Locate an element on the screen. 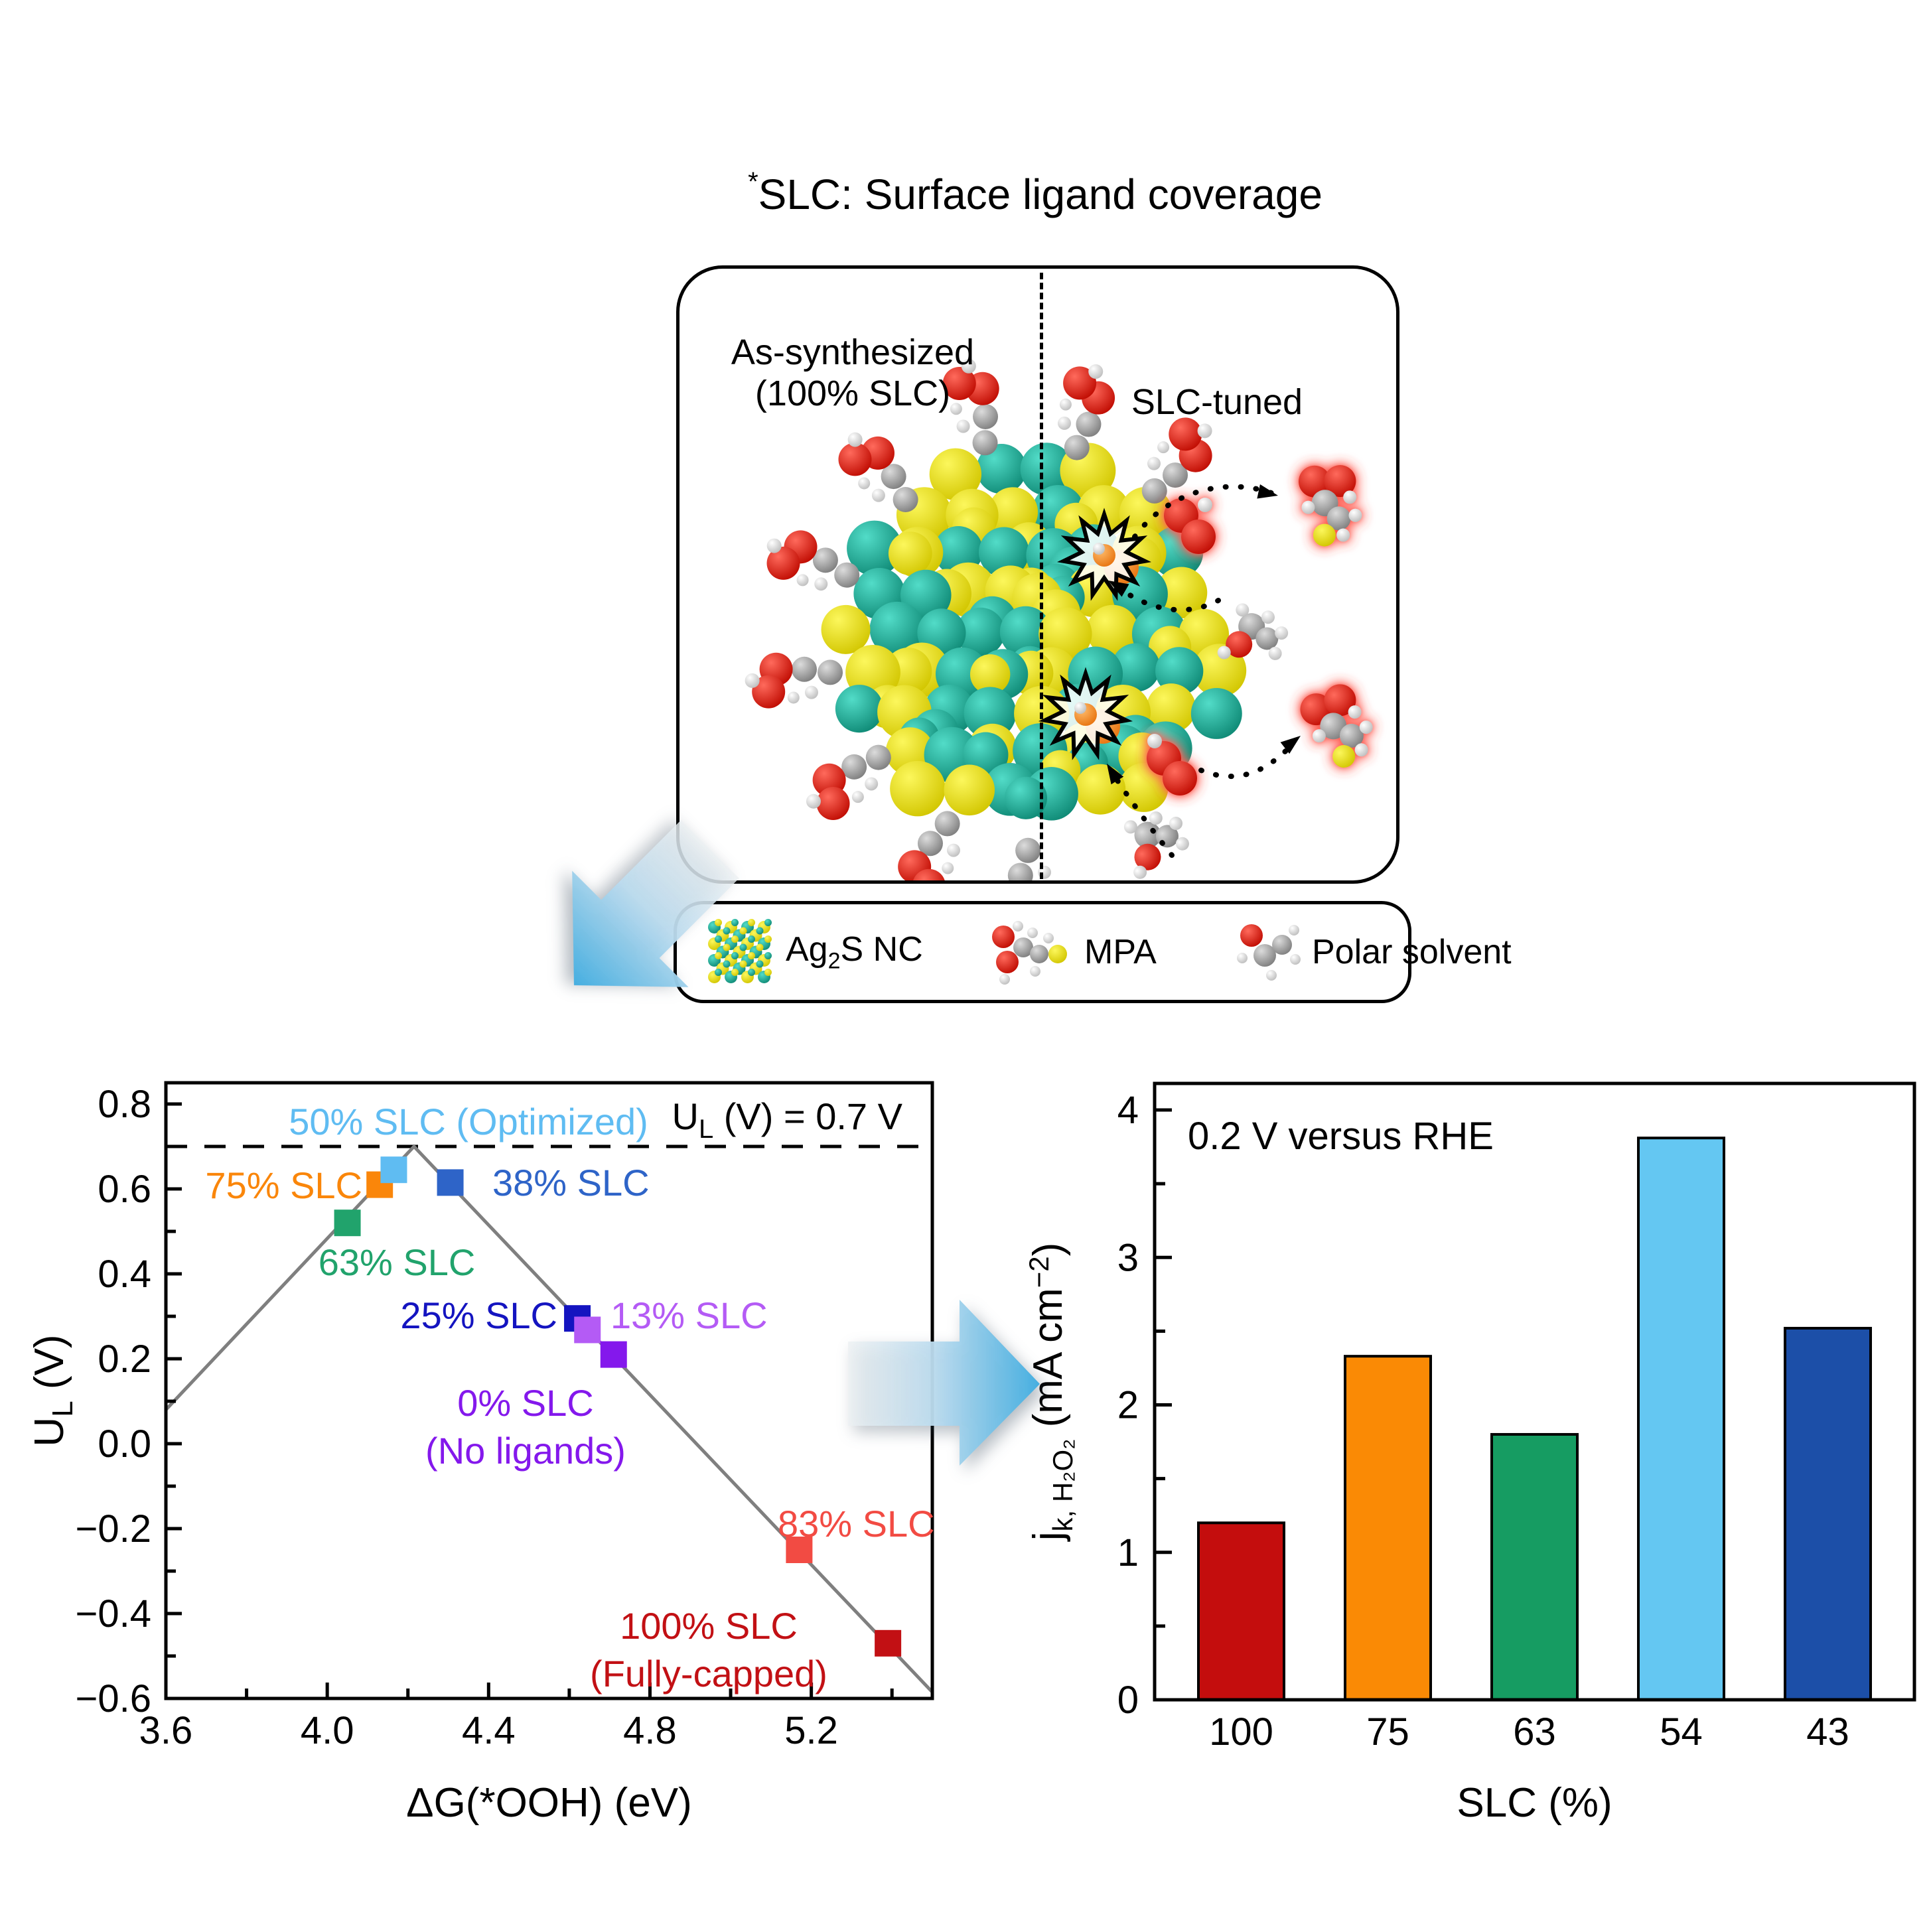 This screenshot has height=1932, width=1931. label-as-synthesized: As-synthesized (100% SLC) is located at coordinates (852, 373).